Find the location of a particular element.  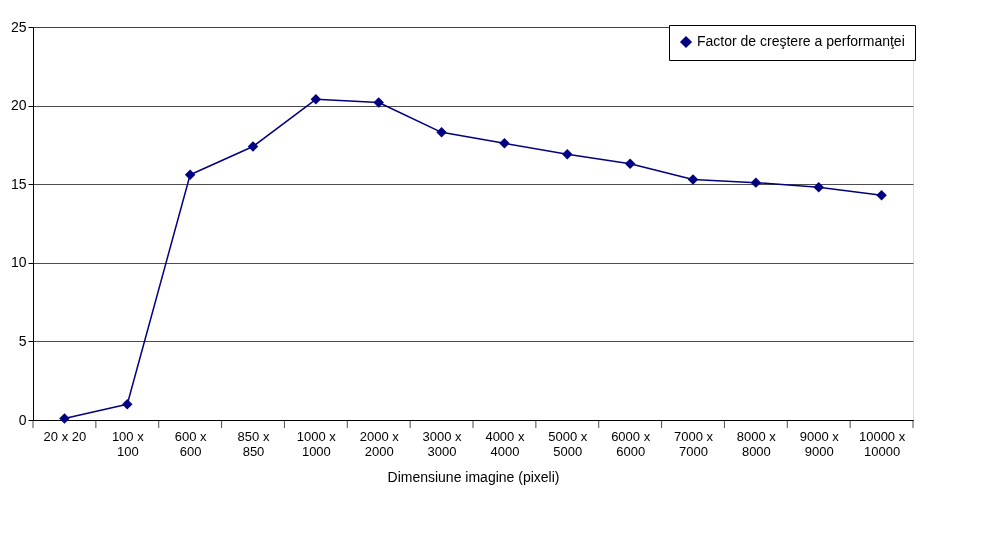

y-tick-label: 15 is located at coordinates (18, 183).